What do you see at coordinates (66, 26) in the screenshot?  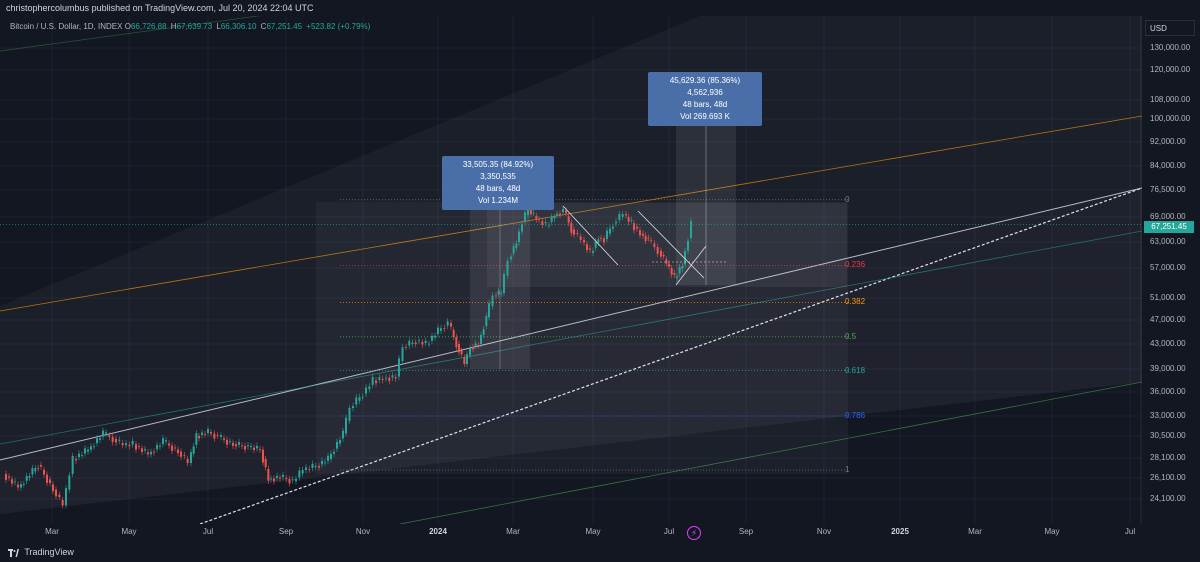 I see `symbol-label: Bitcoin / U.S. Dollar, 1D, INDEX` at bounding box center [66, 26].